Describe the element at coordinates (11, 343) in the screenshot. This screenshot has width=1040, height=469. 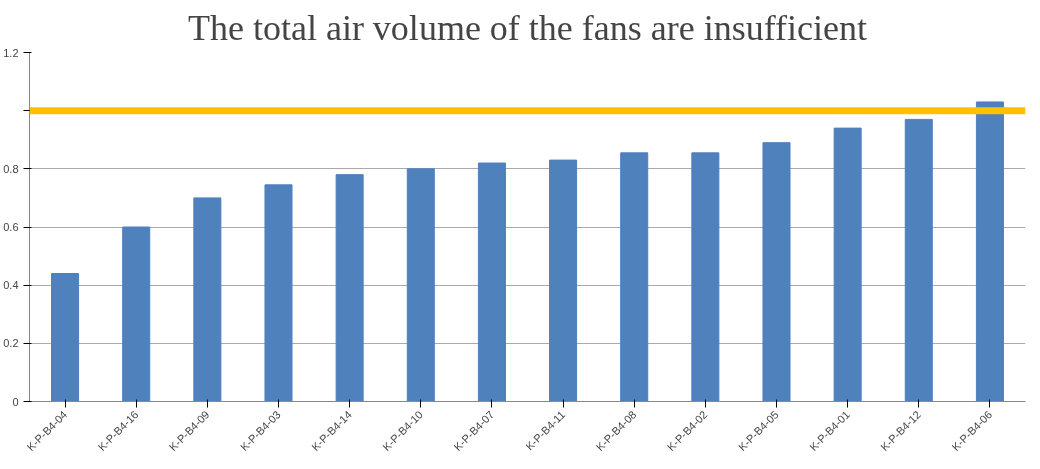
I see `y-tick-label: 0.2` at that location.